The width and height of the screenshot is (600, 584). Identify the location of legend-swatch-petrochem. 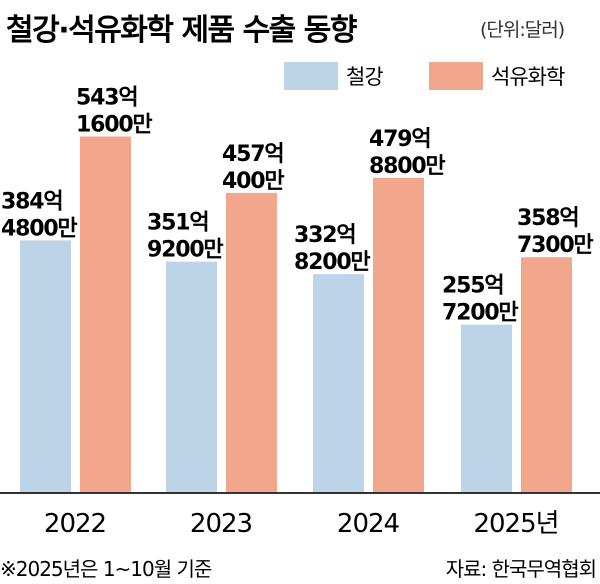
(456, 76).